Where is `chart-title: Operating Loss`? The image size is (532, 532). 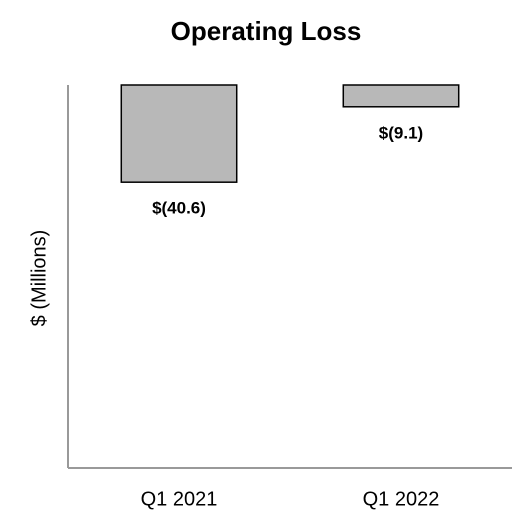
chart-title: Operating Loss is located at coordinates (266, 31).